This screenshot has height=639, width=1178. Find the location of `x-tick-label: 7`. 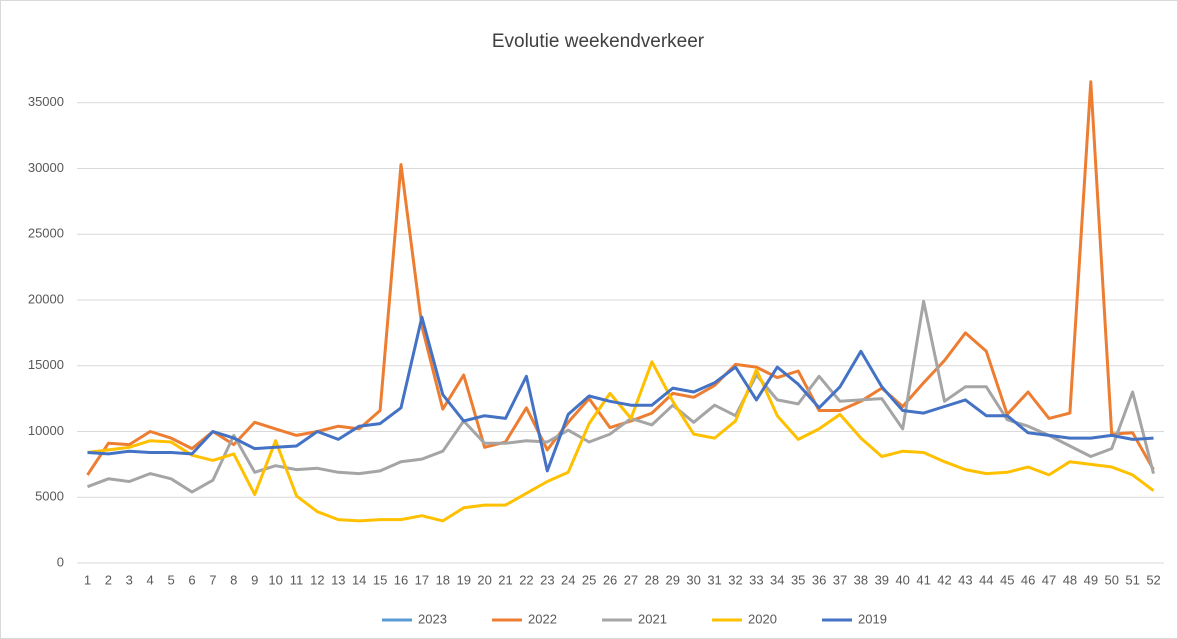

x-tick-label: 7 is located at coordinates (212, 579).